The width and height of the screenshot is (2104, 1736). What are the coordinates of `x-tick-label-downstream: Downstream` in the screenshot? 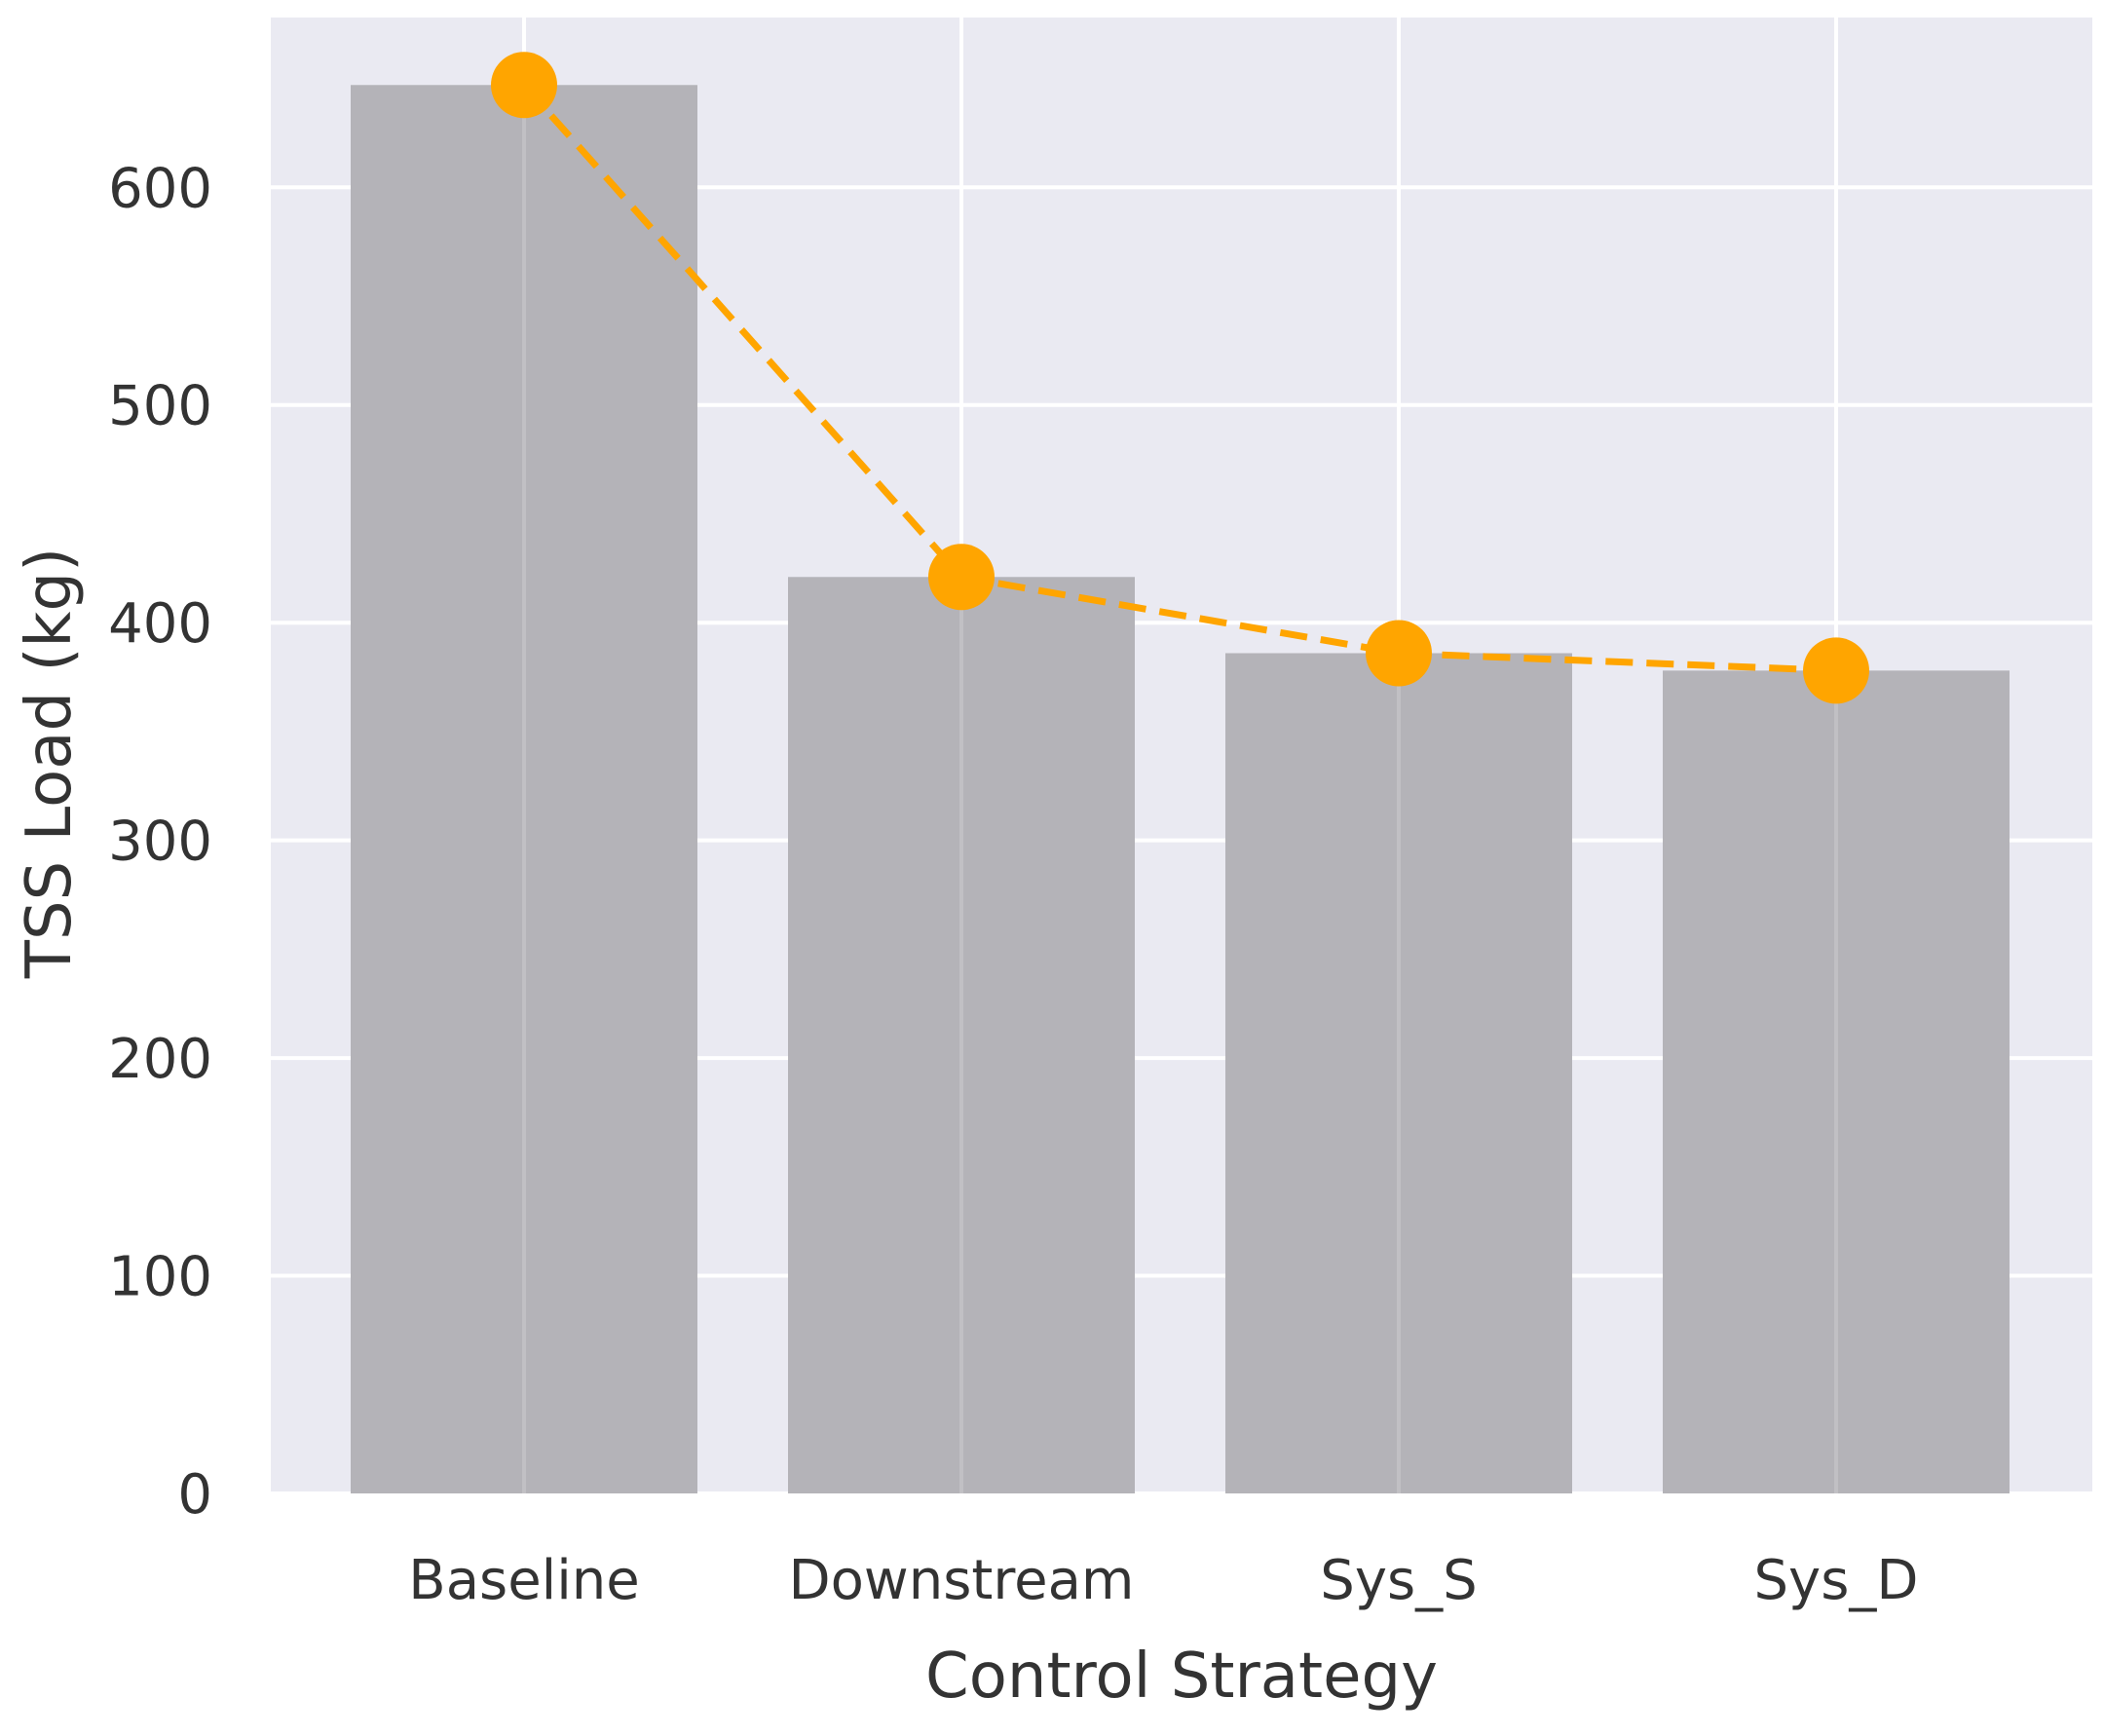 It's located at (962, 1580).